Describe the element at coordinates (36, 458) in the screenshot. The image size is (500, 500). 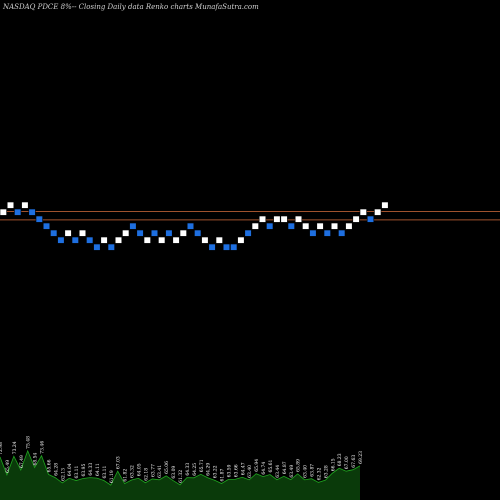
I see `volume-label: 68.54` at that location.